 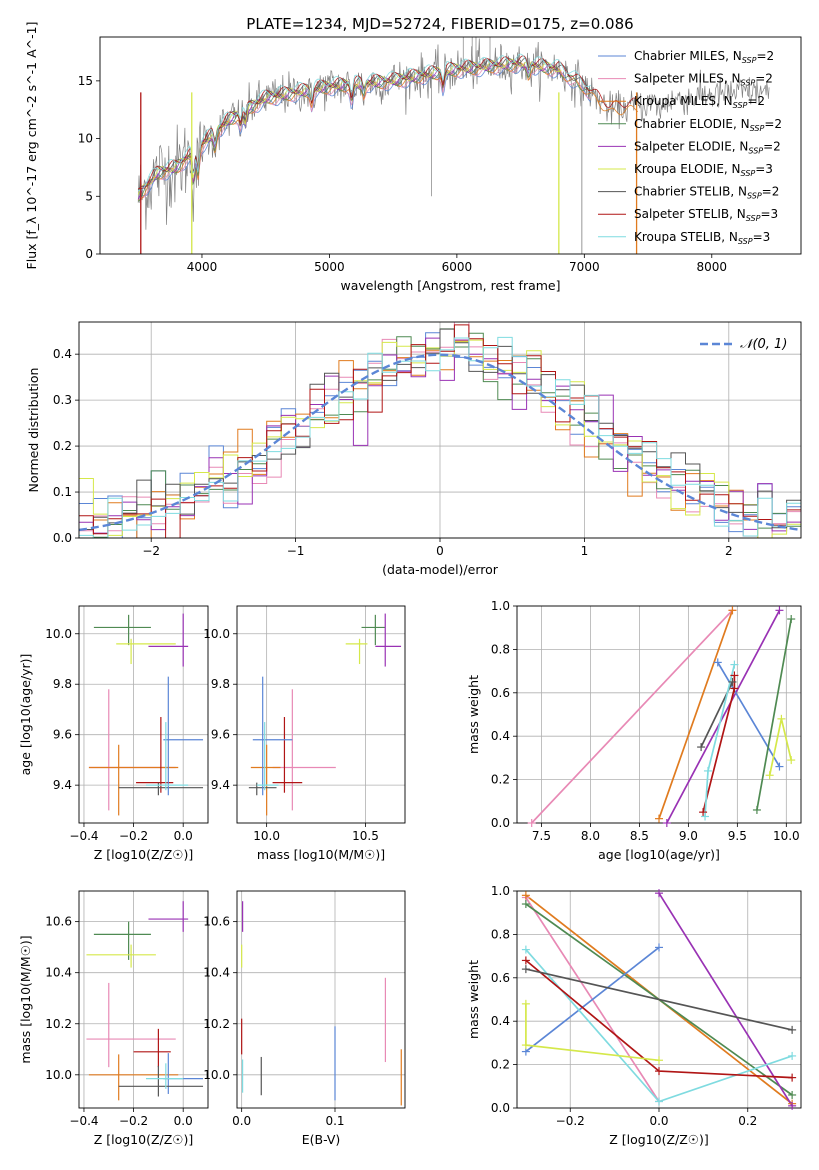 I want to click on y-tick-label: 10.0, so click(x=58, y=1075).